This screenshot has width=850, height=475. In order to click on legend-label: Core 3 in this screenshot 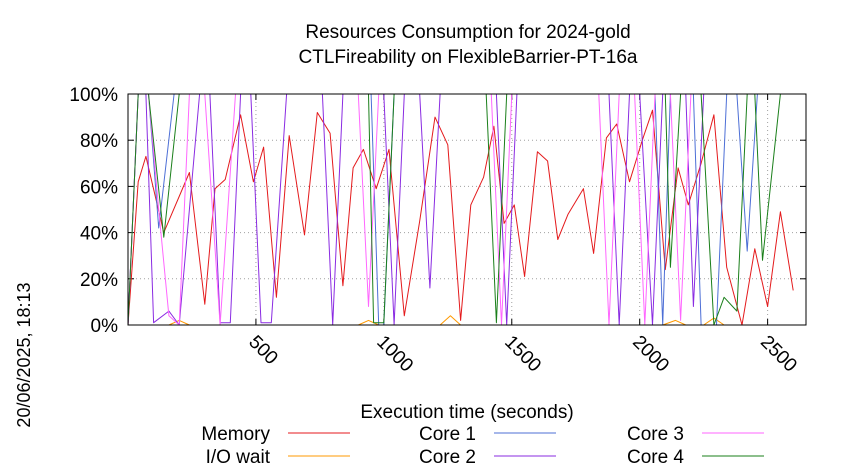, I will do `click(655, 434)`.